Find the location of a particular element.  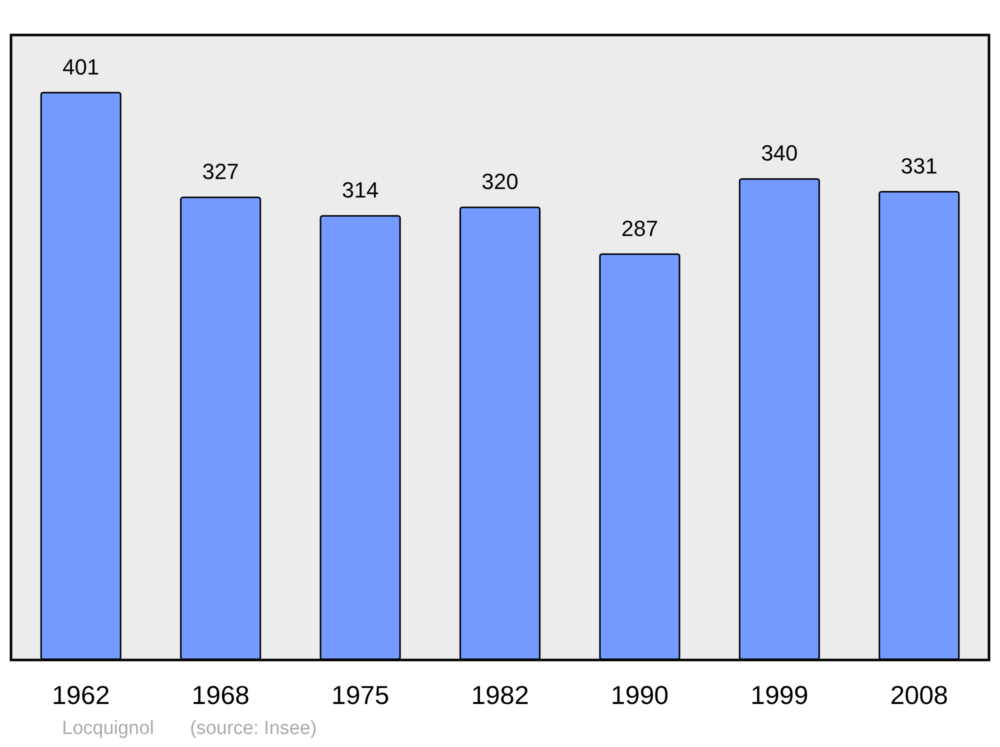

x-tick-label: 1990 is located at coordinates (639, 695).